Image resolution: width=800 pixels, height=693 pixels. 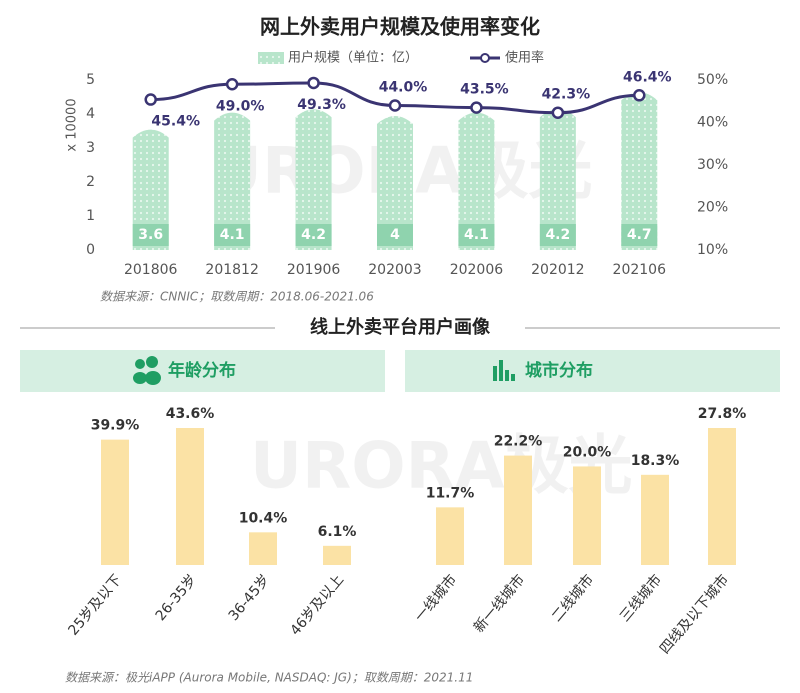 What do you see at coordinates (90, 114) in the screenshot?
I see `y-tick-label: 4` at bounding box center [90, 114].